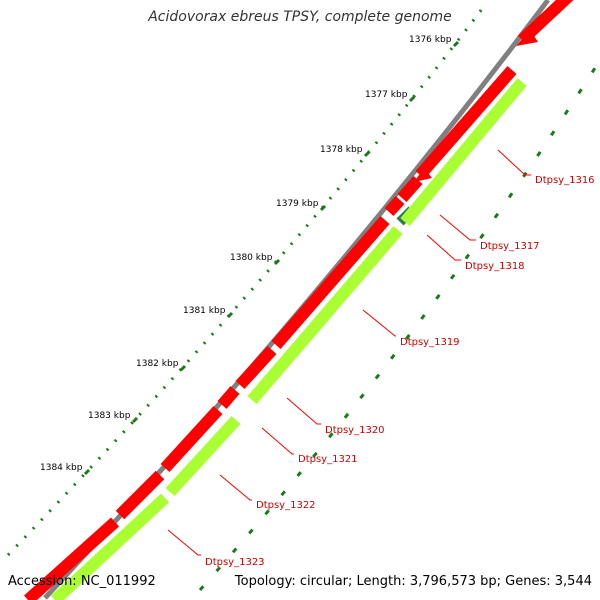 Image resolution: width=600 pixels, height=600 pixels. Describe the element at coordinates (157, 364) in the screenshot. I see `kbp-tick-label: 1382 kbp` at that location.